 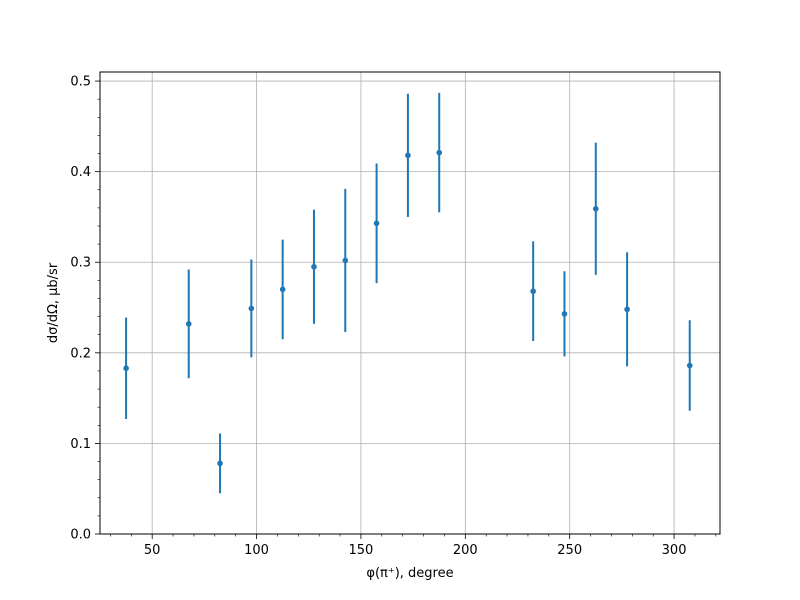 What do you see at coordinates (256, 550) in the screenshot?
I see `x-tick-label: 100` at bounding box center [256, 550].